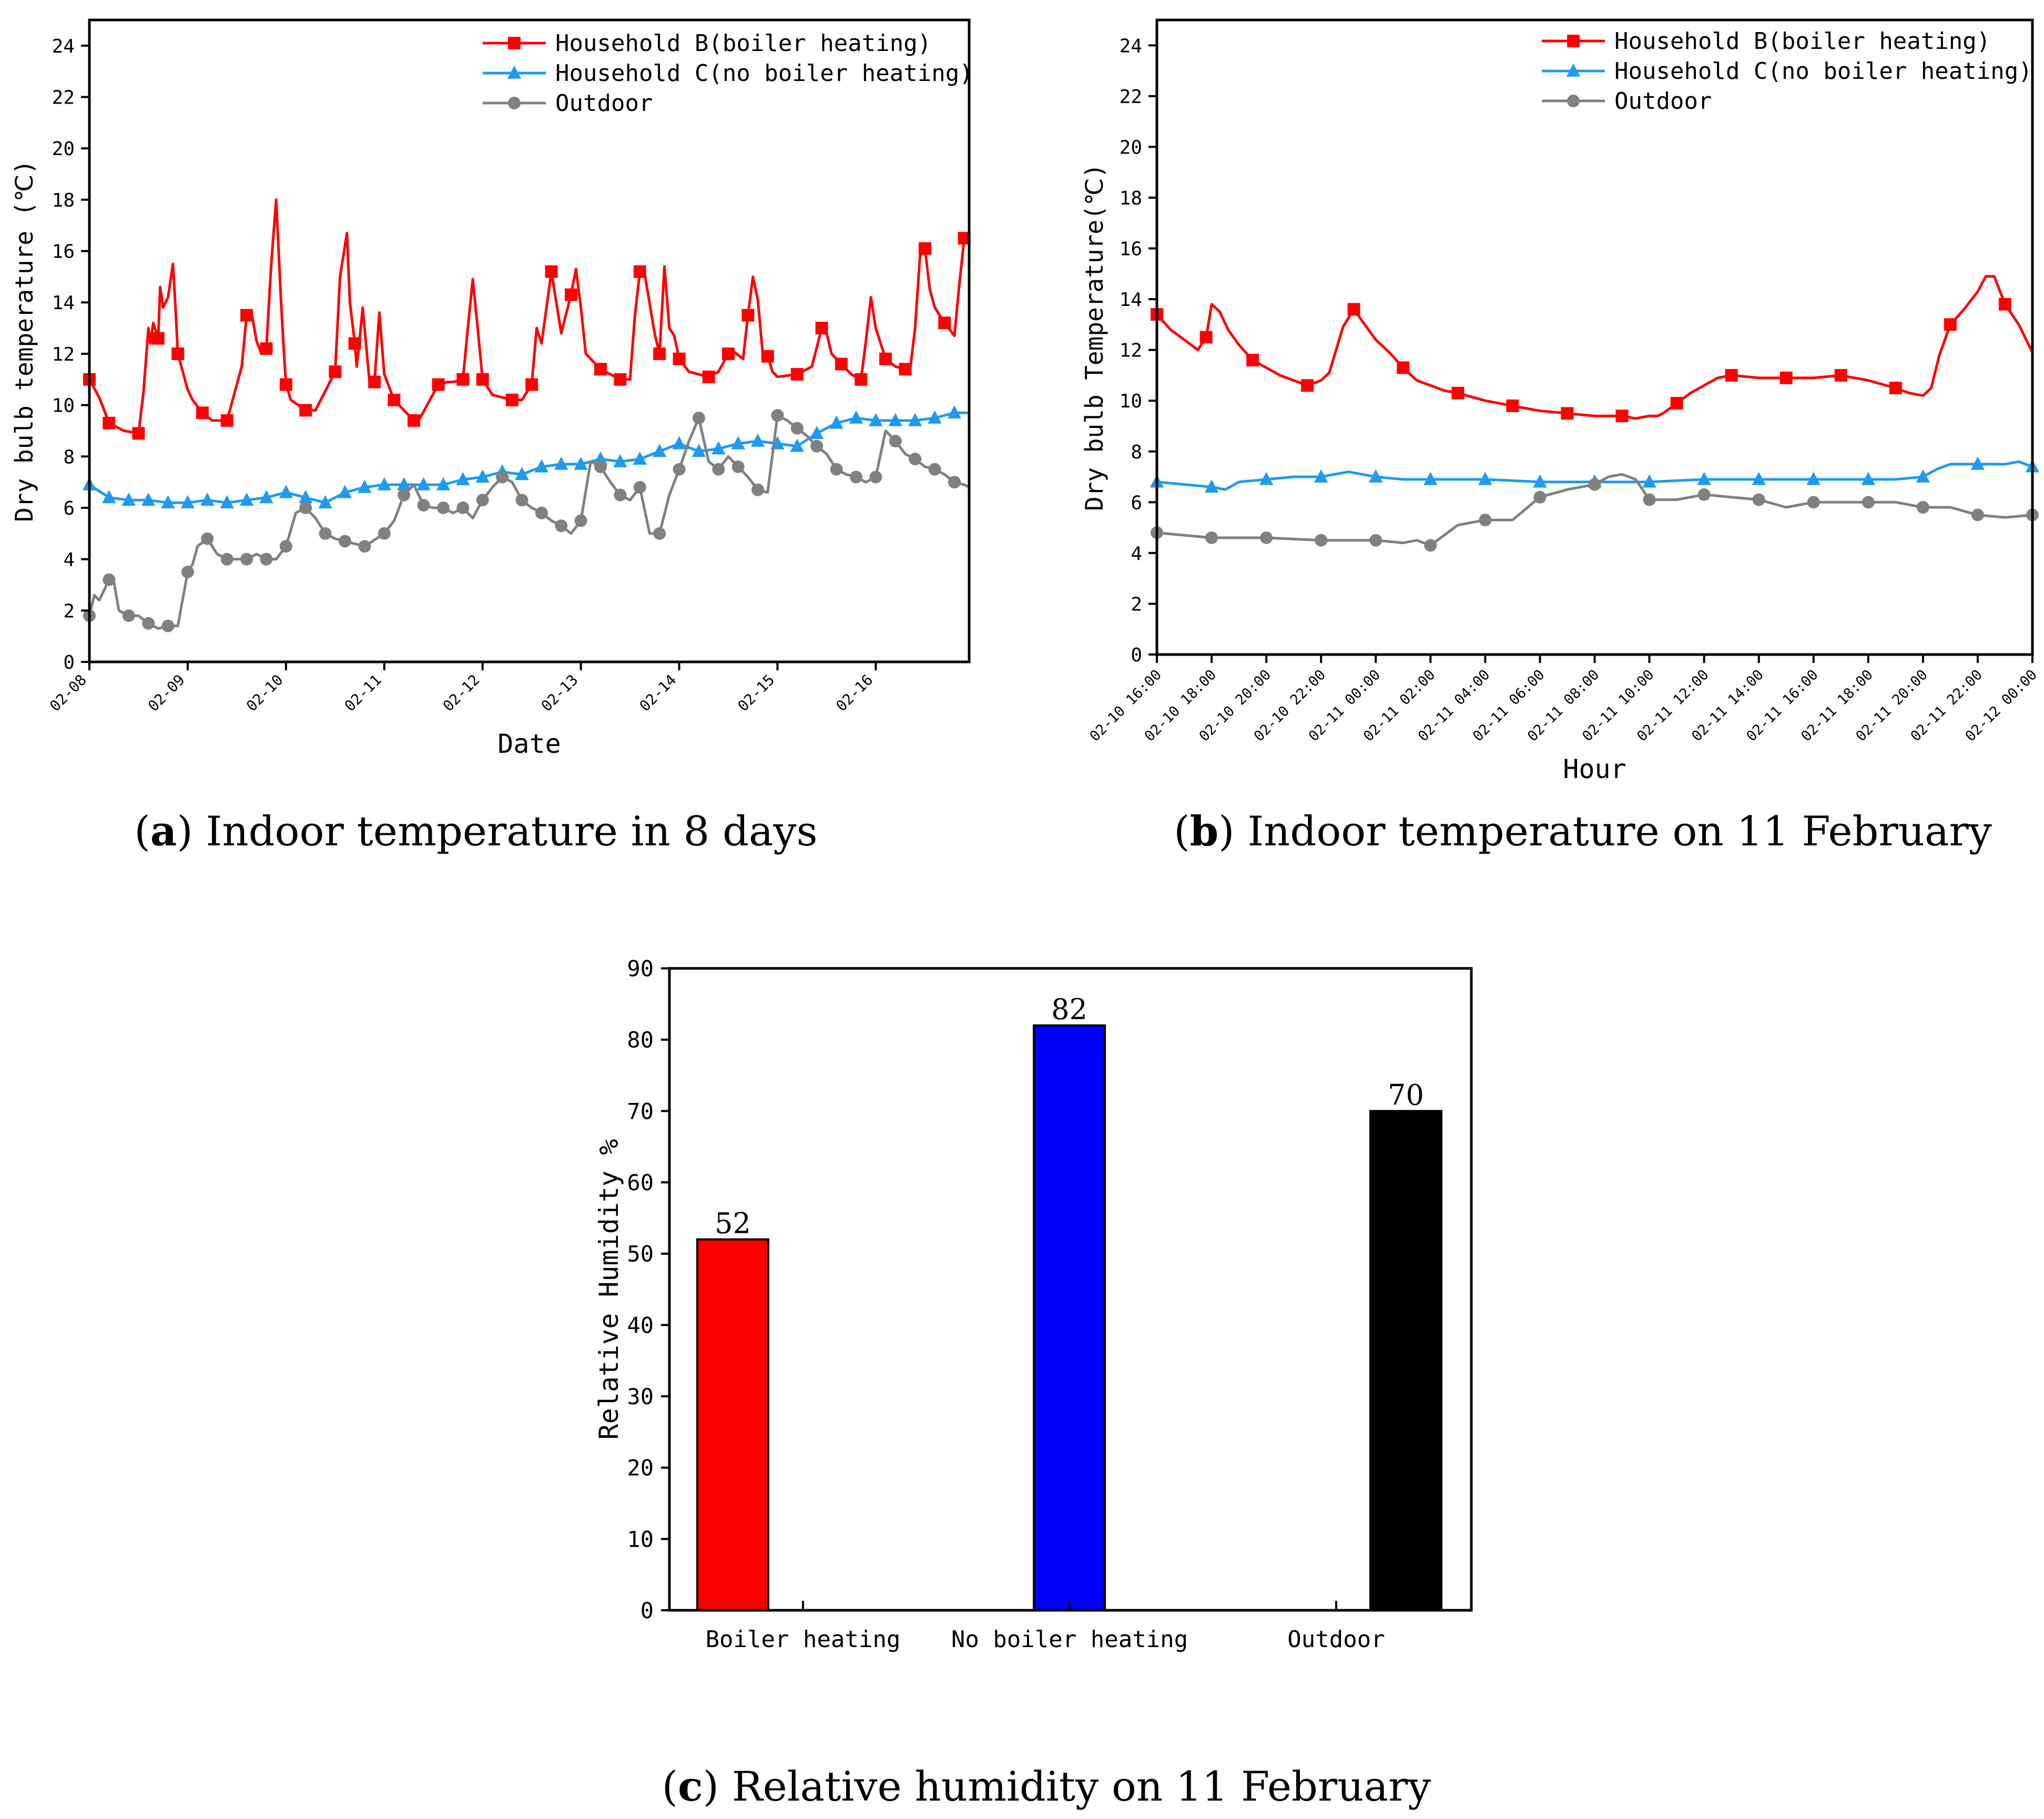 The width and height of the screenshot is (2044, 1819). What do you see at coordinates (166, 693) in the screenshot?
I see `x-tick-label: 02-09` at bounding box center [166, 693].